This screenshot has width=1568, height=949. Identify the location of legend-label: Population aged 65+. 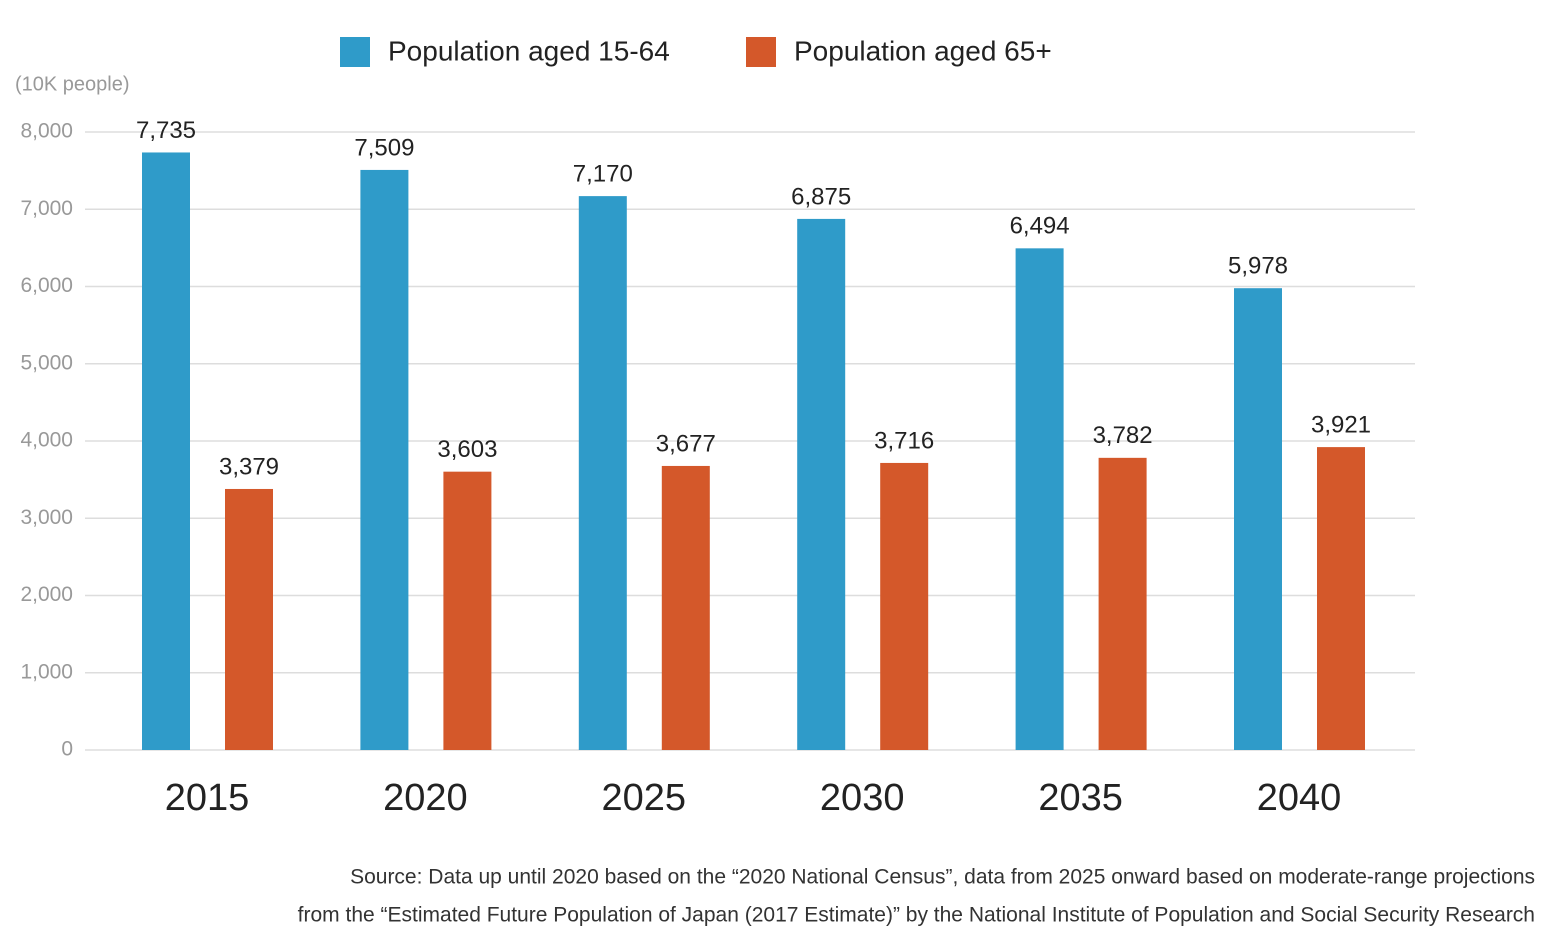
(923, 50).